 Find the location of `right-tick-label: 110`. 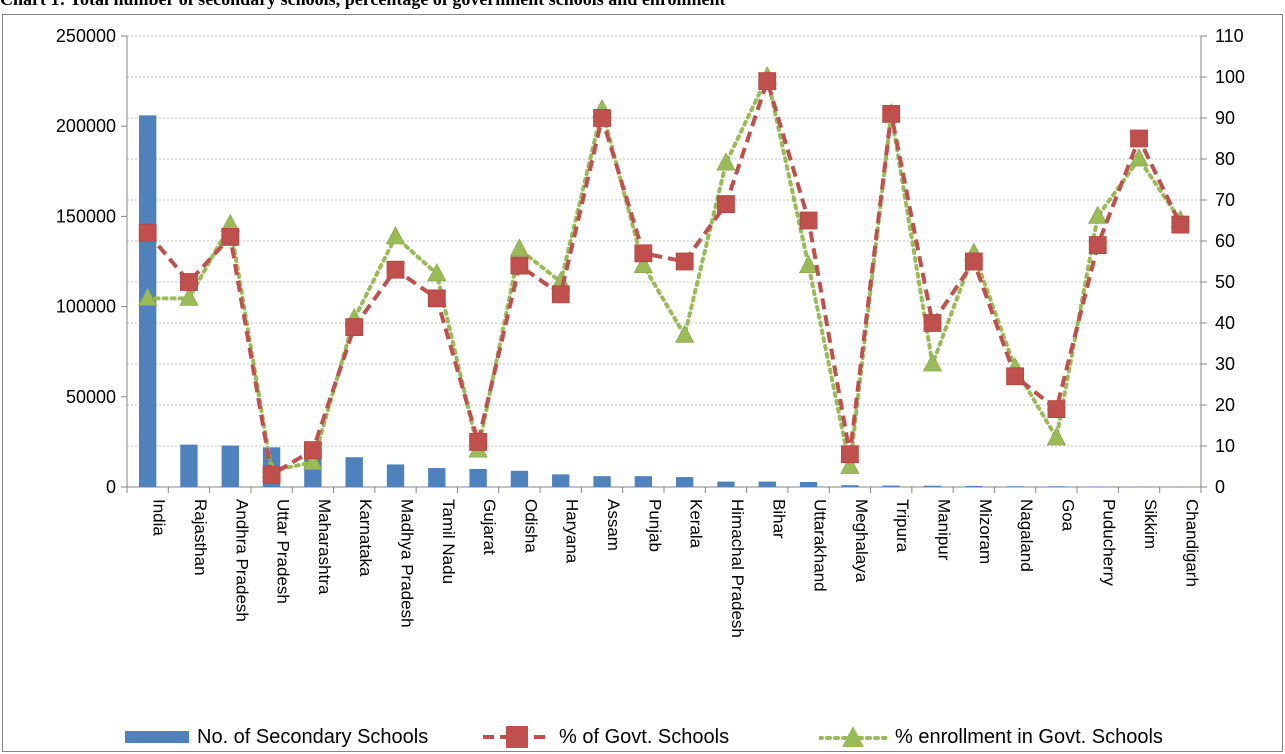

right-tick-label: 110 is located at coordinates (1229, 36).